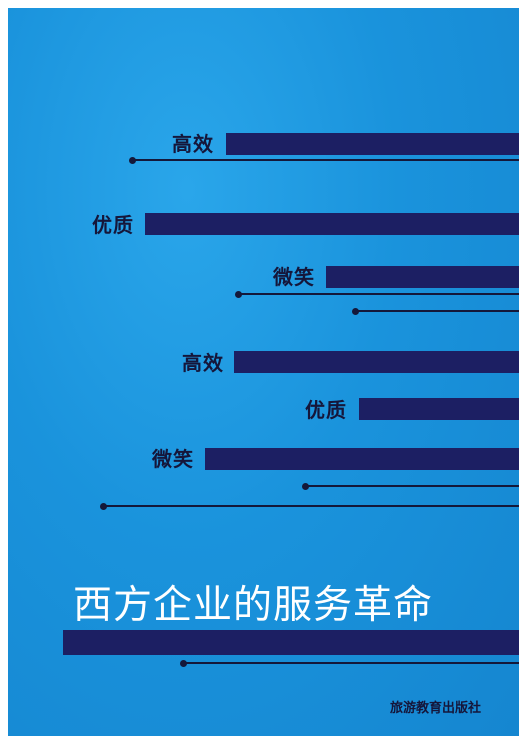  Describe the element at coordinates (193, 144) in the screenshot. I see `cover-label-efficient-1: 高效` at that location.